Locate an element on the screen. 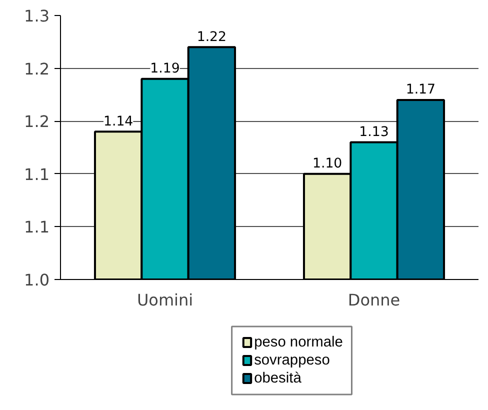 The width and height of the screenshot is (488, 410). data-label: 1.19 is located at coordinates (165, 69).